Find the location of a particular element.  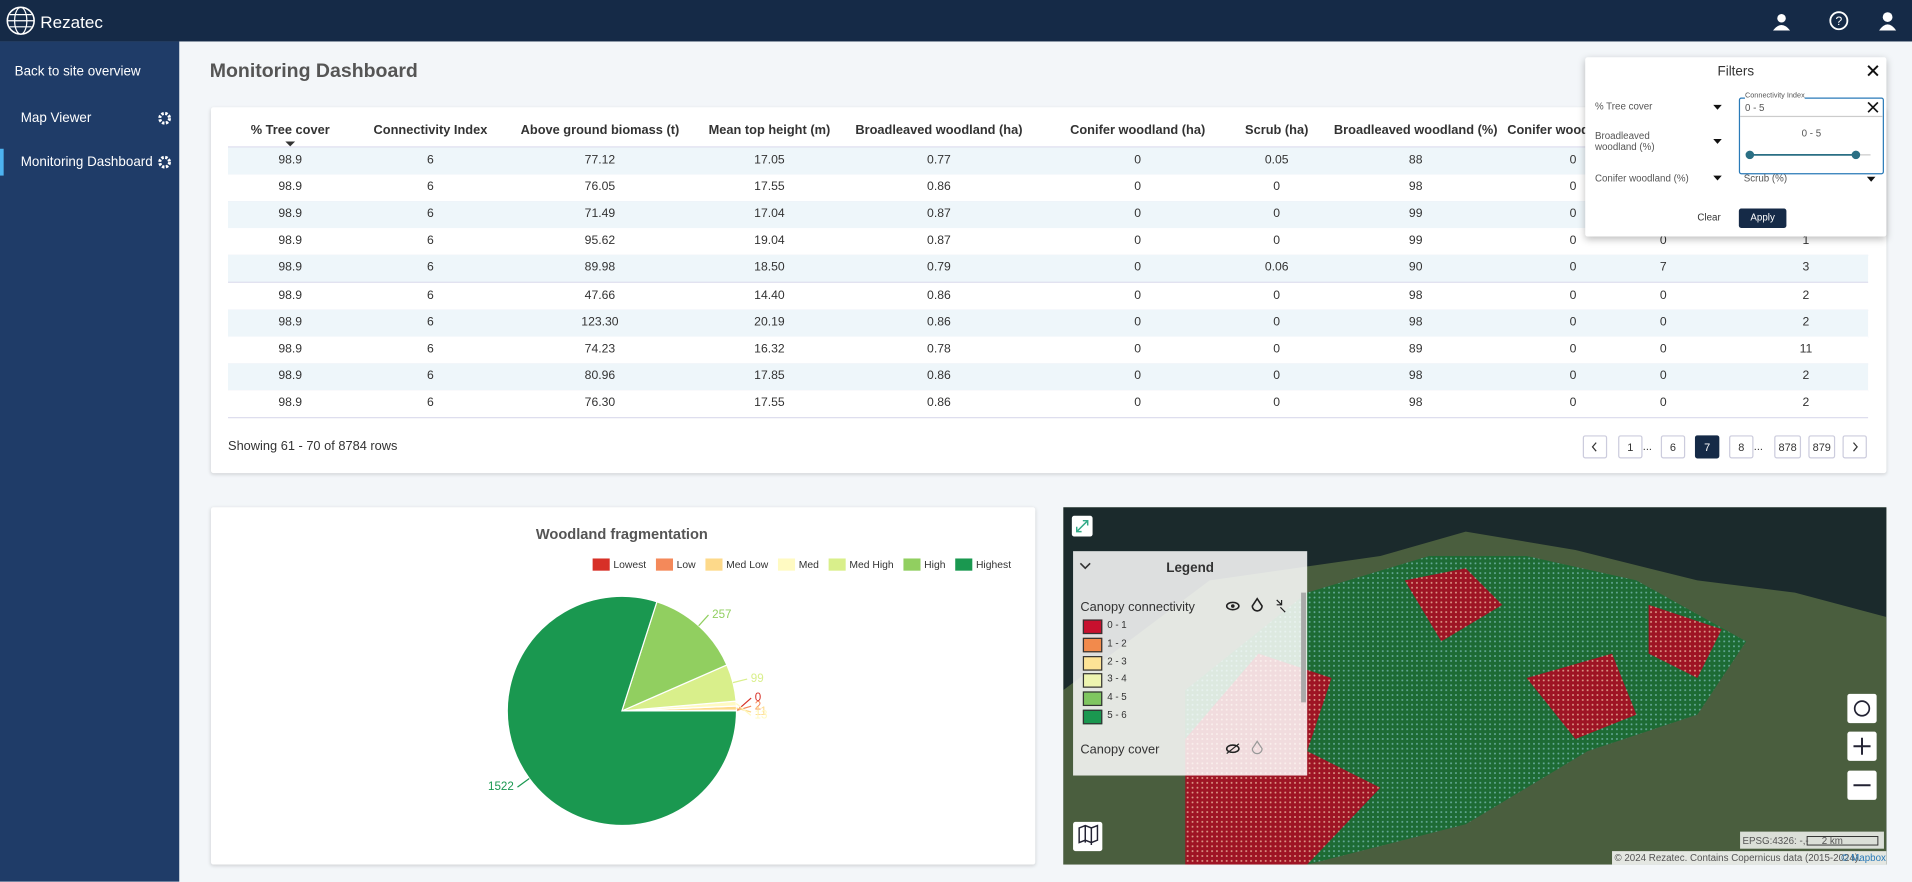

page-button: 8 is located at coordinates (1741, 447).